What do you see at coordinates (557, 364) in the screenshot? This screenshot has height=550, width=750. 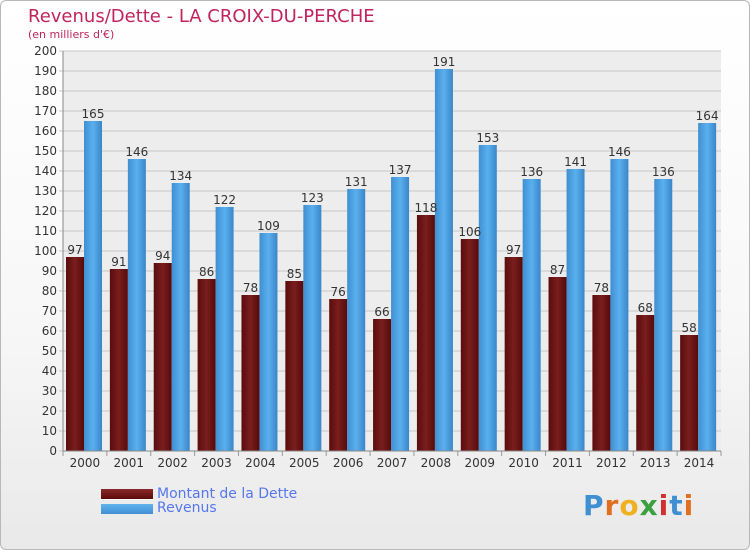 I see `bar-debt-2011` at bounding box center [557, 364].